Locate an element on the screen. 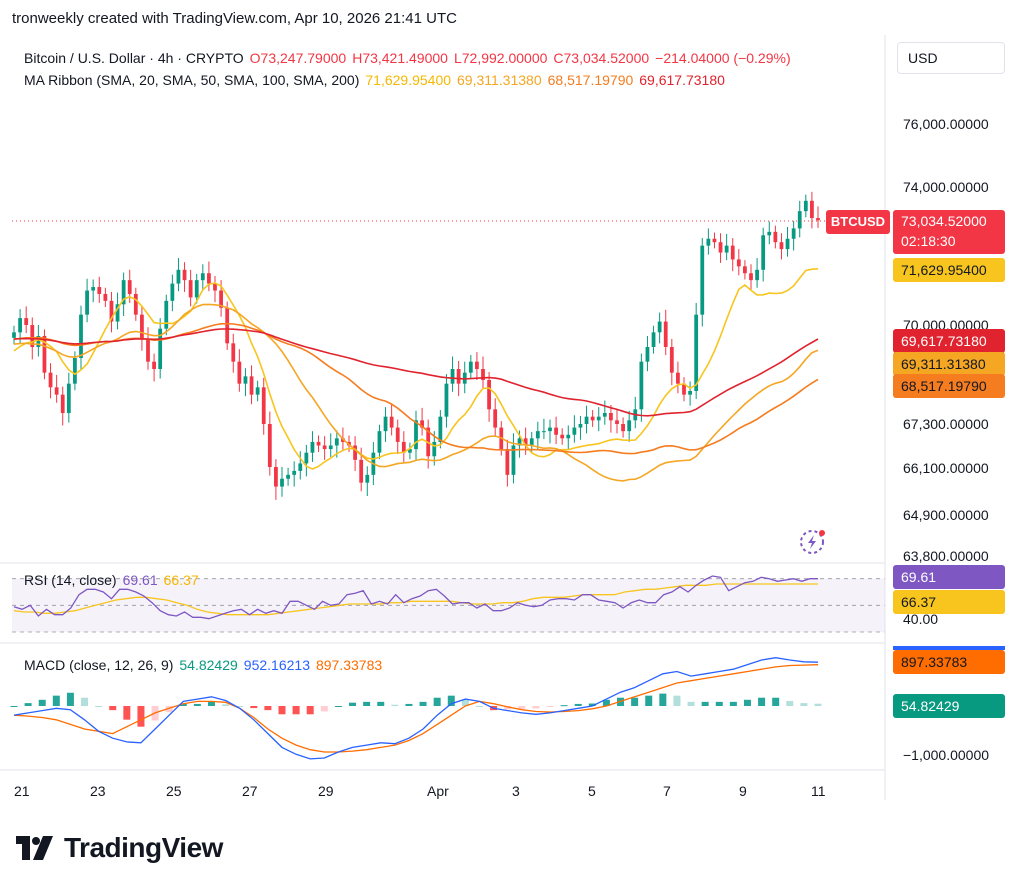 The width and height of the screenshot is (1024, 889). ma-value-20: 71,629.95400 is located at coordinates (408, 80).